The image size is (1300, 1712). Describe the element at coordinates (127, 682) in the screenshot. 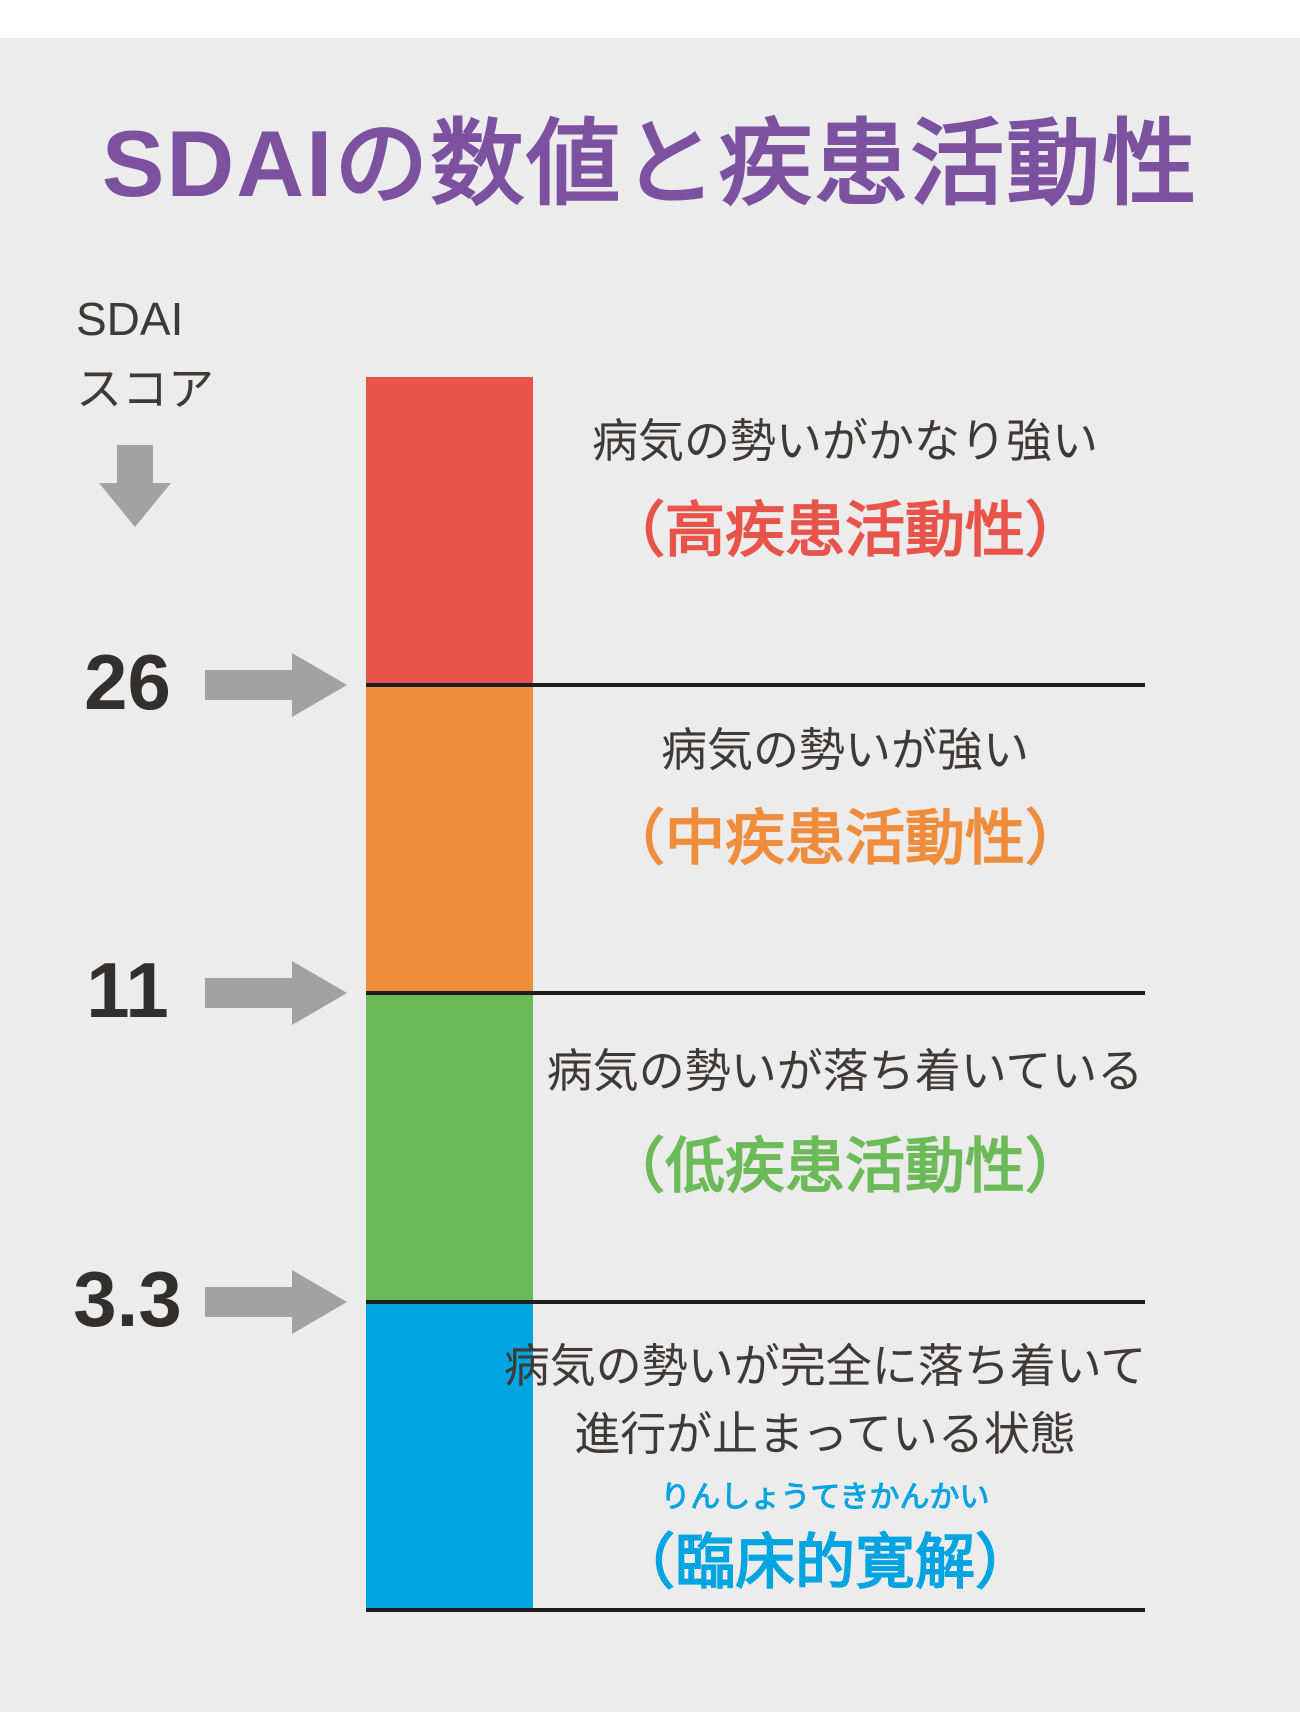

I see `threshold-value-26: 26` at that location.